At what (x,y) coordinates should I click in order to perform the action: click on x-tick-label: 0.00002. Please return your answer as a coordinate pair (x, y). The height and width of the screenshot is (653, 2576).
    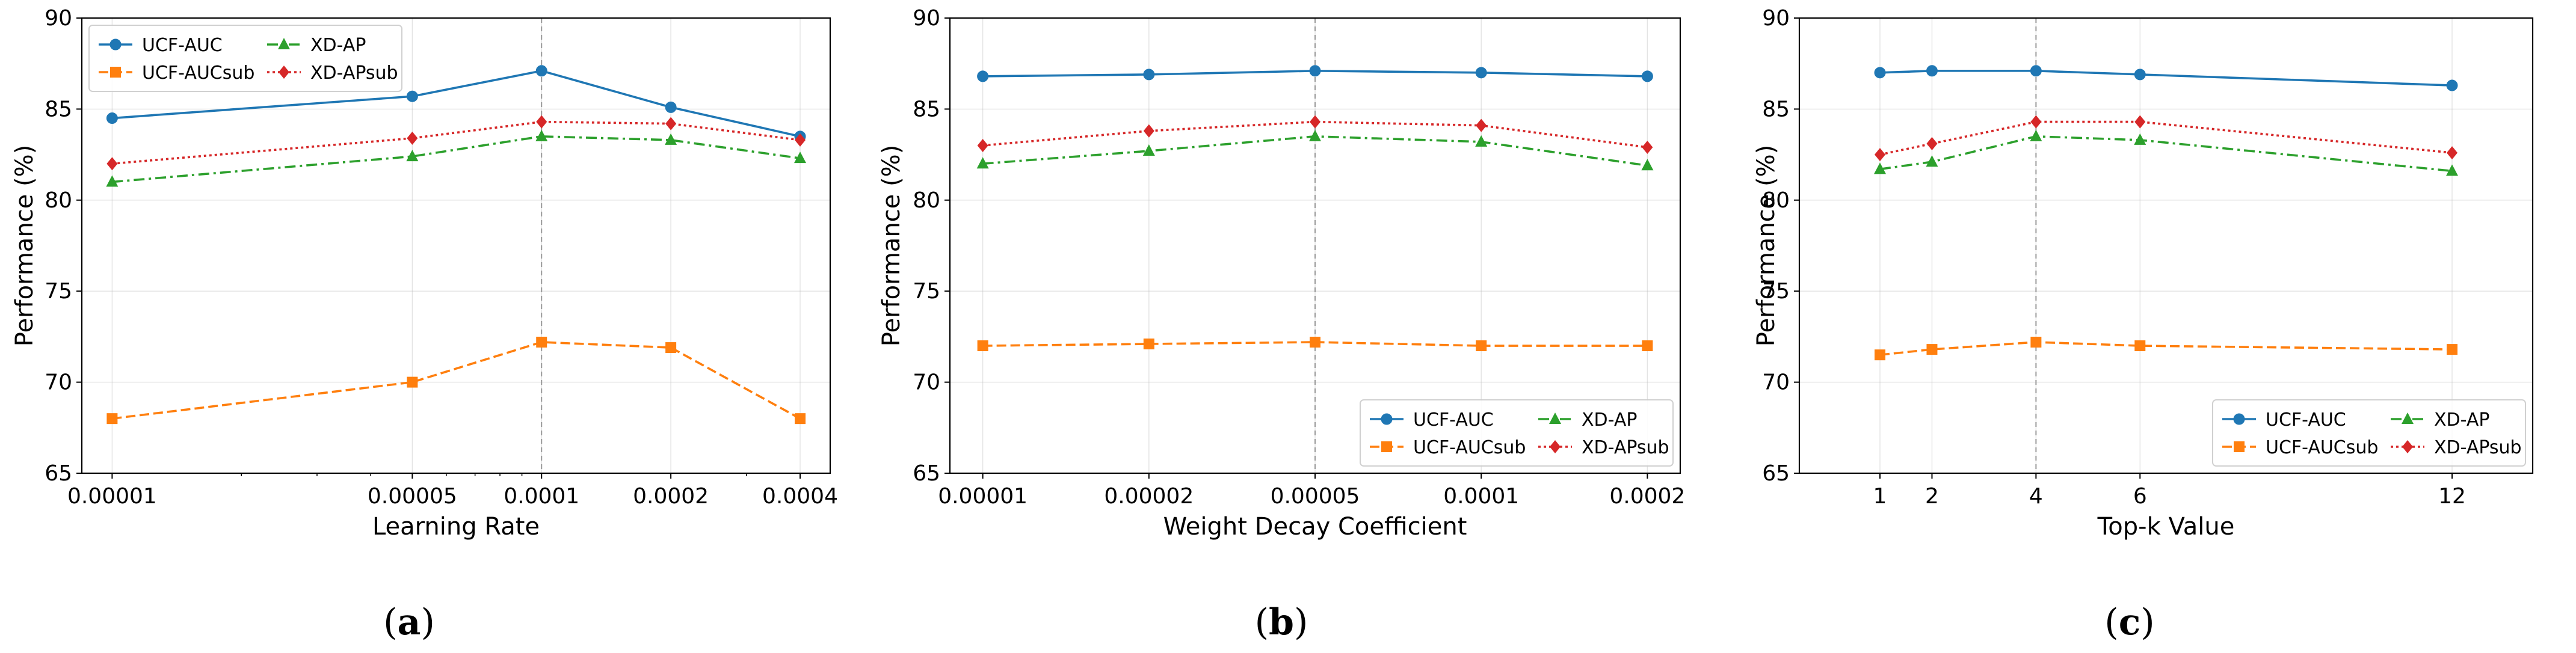
    Looking at the image, I should click on (1149, 496).